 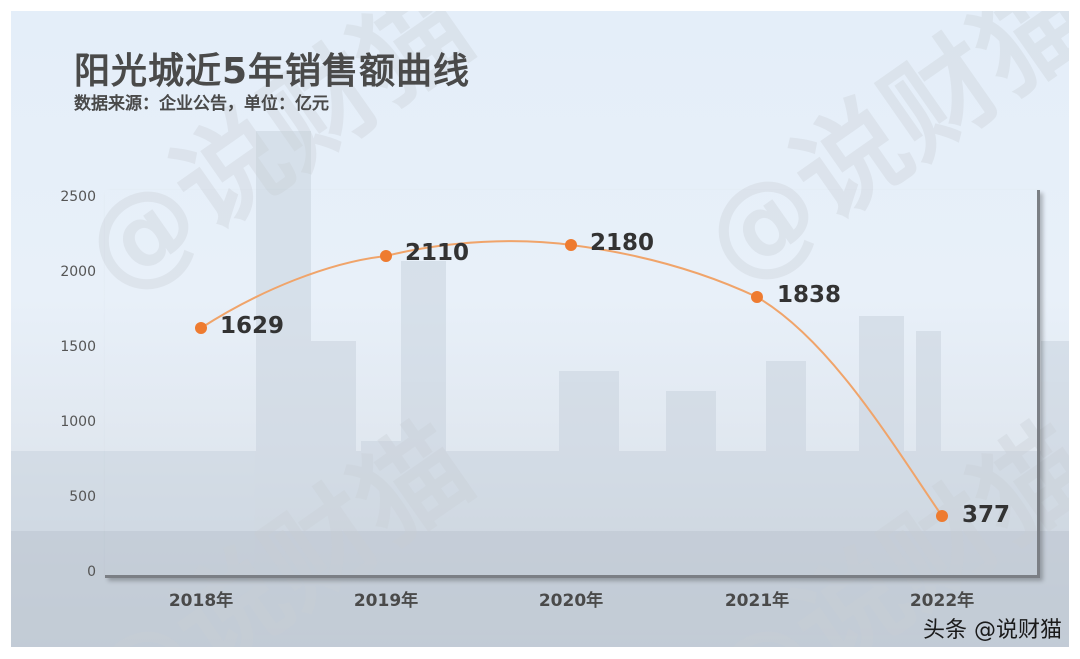 What do you see at coordinates (386, 256) in the screenshot?
I see `data-point-2019` at bounding box center [386, 256].